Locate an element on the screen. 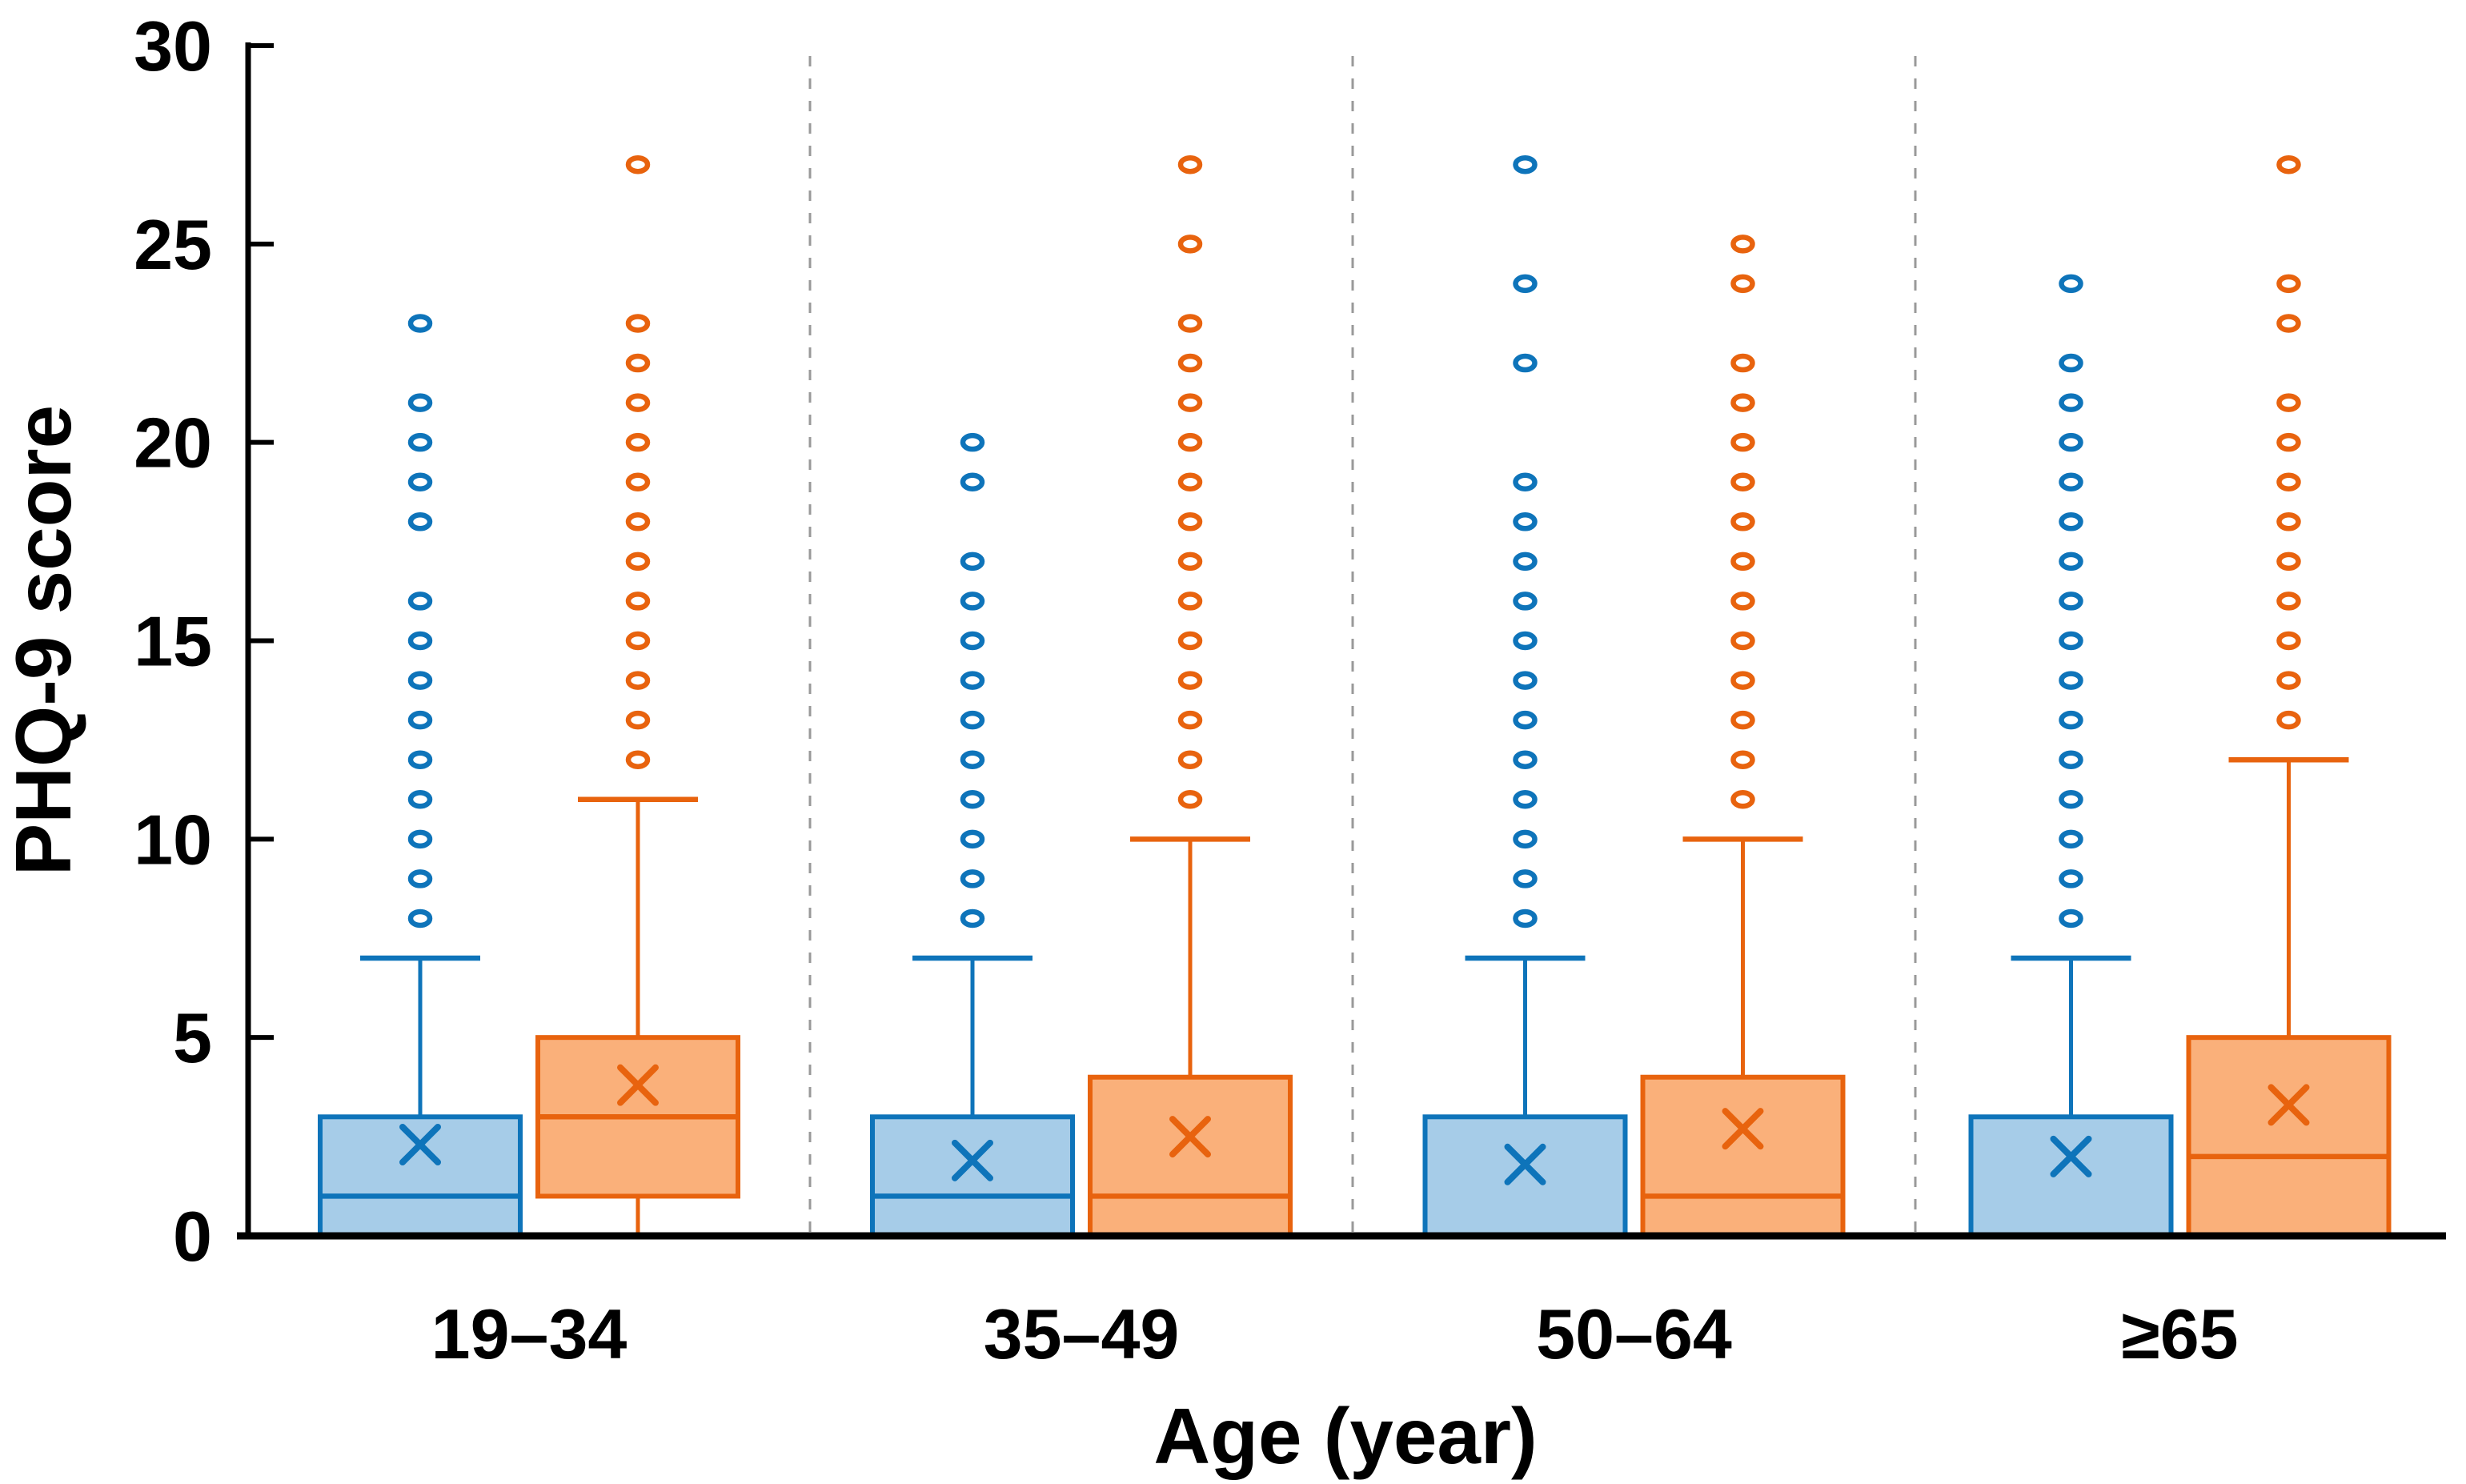 This screenshot has height=1484, width=2466. mean-x-marker-blue is located at coordinates (972, 1160).